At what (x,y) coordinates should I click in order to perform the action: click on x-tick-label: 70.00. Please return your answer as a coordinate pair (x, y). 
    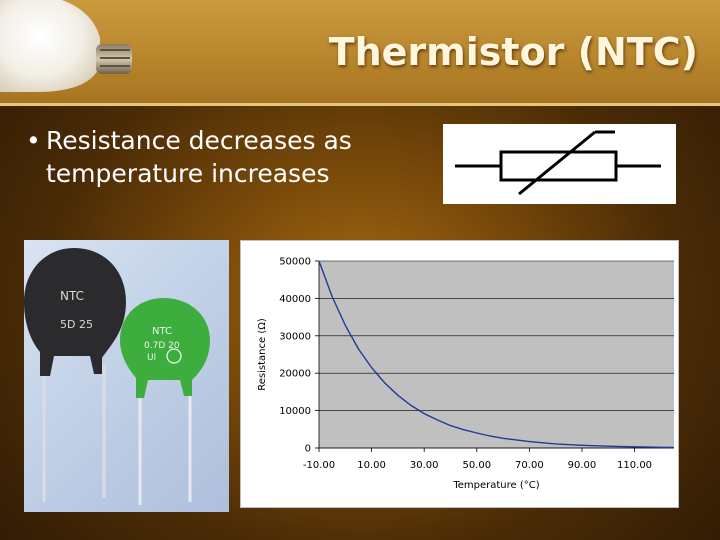
    Looking at the image, I should click on (529, 465).